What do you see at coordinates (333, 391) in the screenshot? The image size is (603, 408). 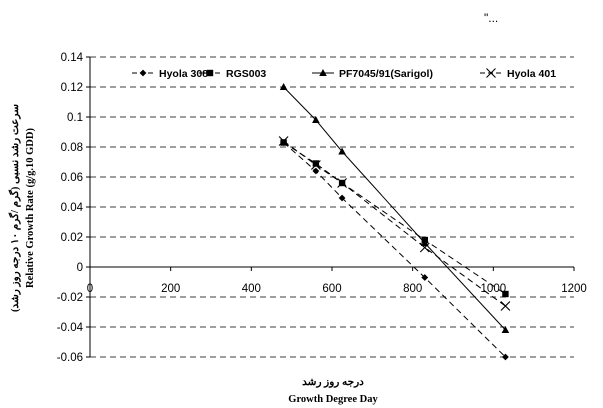 I see `x-axis-titles: درجه روز رشد Growth Degree Day` at bounding box center [333, 391].